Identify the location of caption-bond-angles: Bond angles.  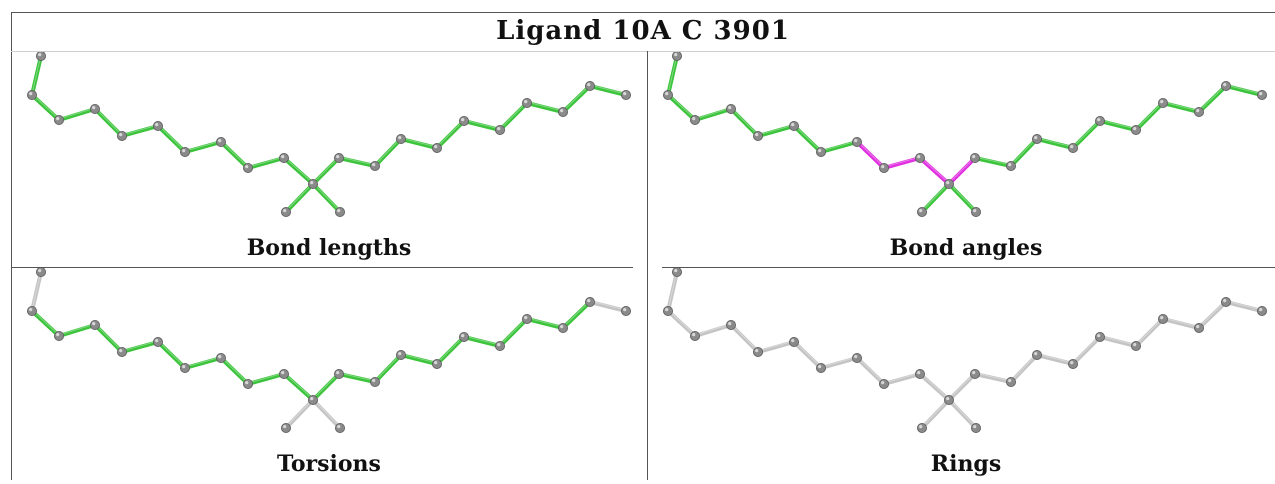
(966, 248).